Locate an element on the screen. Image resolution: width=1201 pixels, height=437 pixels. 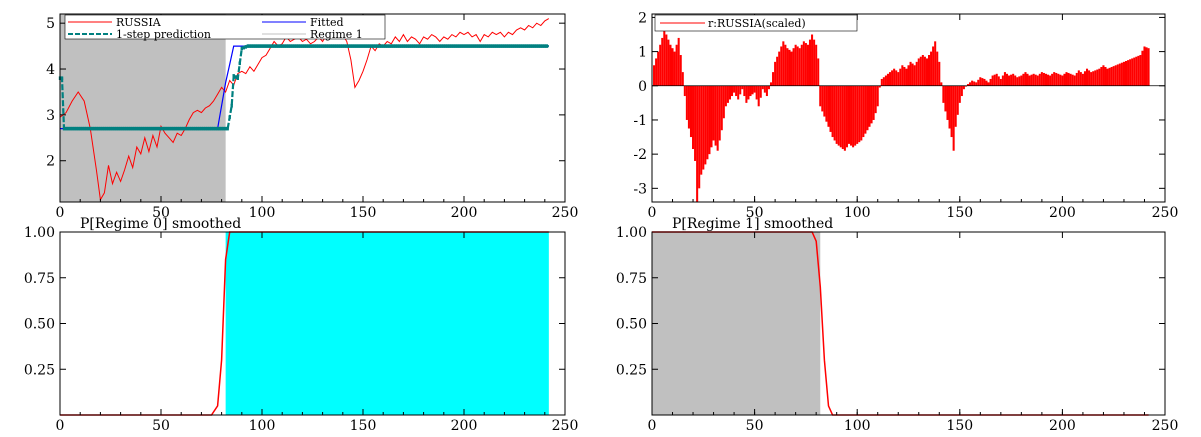
y-tick-label: 0.25 is located at coordinates (631, 370).